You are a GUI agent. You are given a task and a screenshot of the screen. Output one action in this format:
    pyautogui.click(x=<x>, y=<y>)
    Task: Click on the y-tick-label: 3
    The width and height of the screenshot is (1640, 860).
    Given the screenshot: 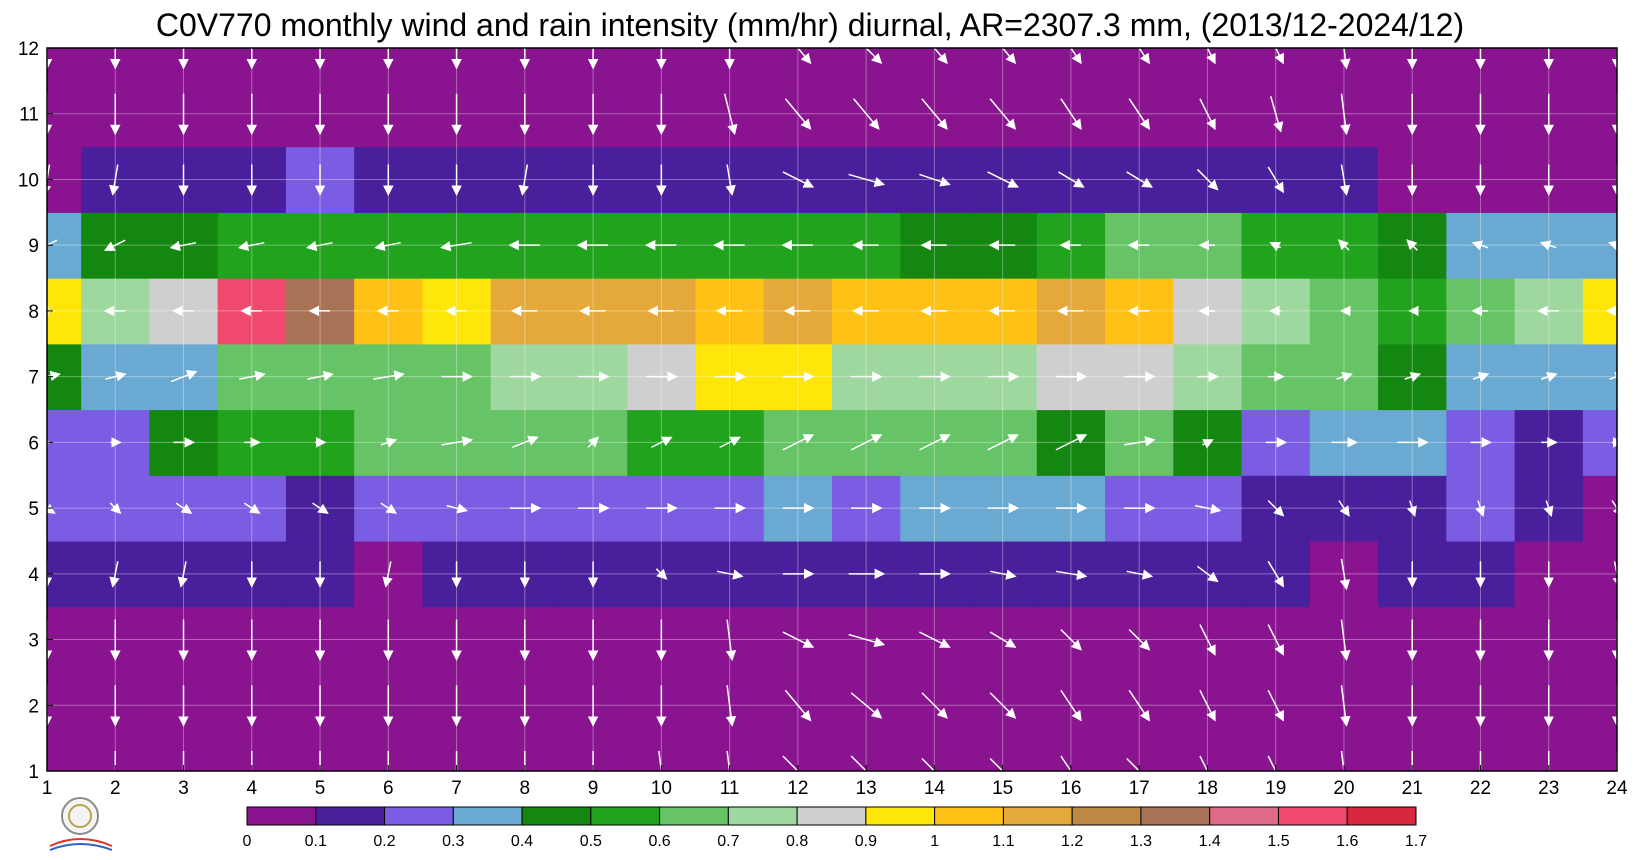 What is the action you would take?
    pyautogui.click(x=33, y=641)
    